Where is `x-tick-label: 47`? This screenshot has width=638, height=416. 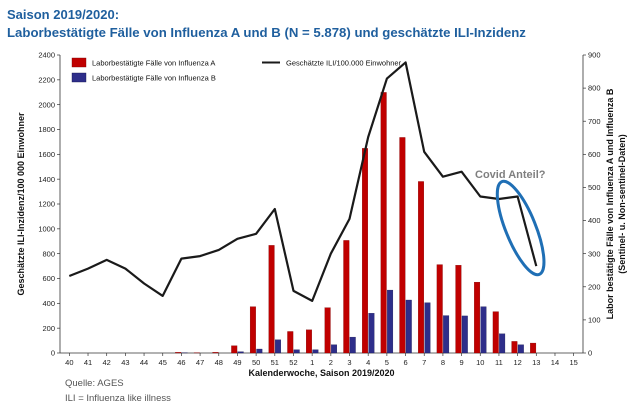
x-tick-label: 47 is located at coordinates (200, 362).